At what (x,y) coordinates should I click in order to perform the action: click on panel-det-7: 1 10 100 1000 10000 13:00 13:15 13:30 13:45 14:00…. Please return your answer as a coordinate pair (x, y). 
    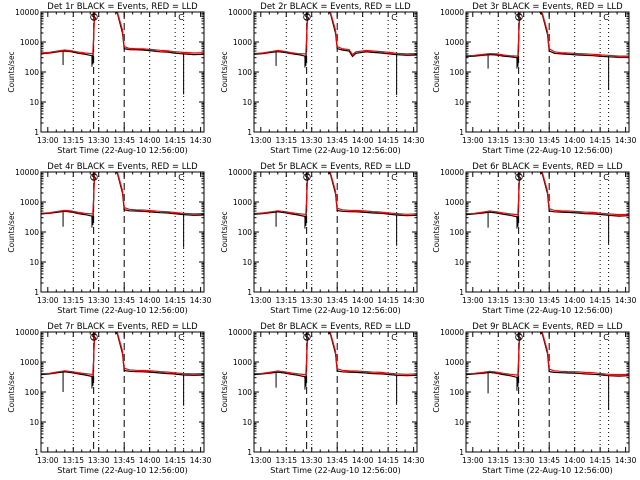
    Looking at the image, I should click on (109, 398).